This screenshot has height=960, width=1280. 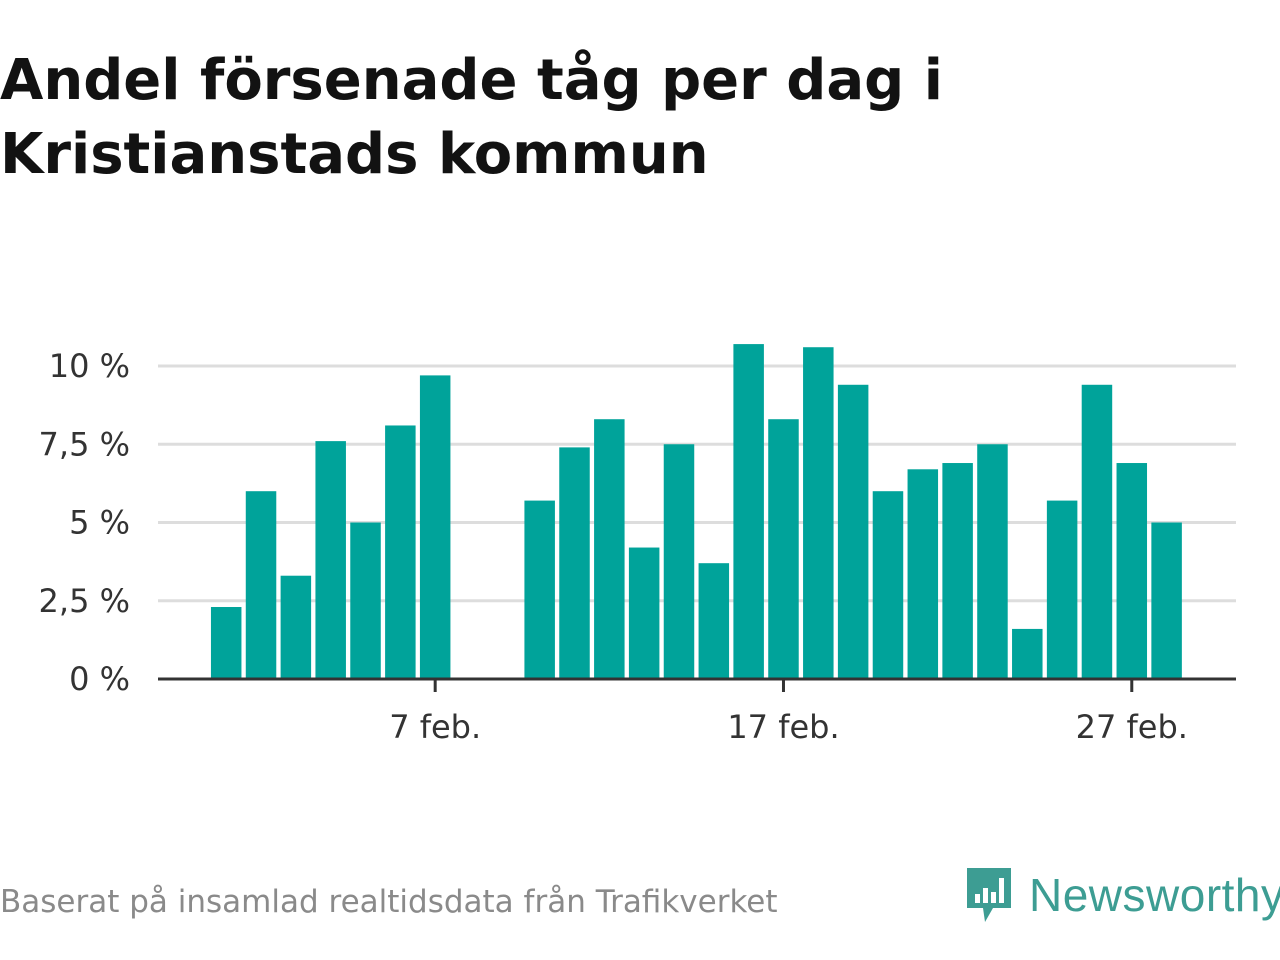 I want to click on x-tick-label: 17 feb., so click(x=783, y=727).